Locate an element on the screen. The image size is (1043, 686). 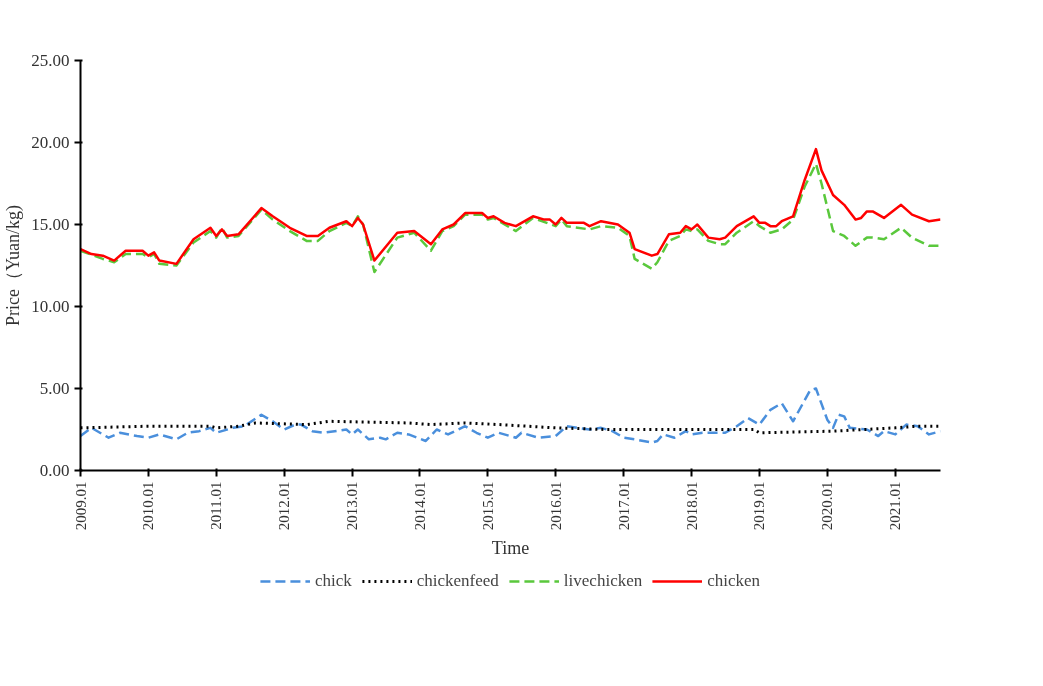
x-tick-label: 2013.01 is located at coordinates (352, 506).